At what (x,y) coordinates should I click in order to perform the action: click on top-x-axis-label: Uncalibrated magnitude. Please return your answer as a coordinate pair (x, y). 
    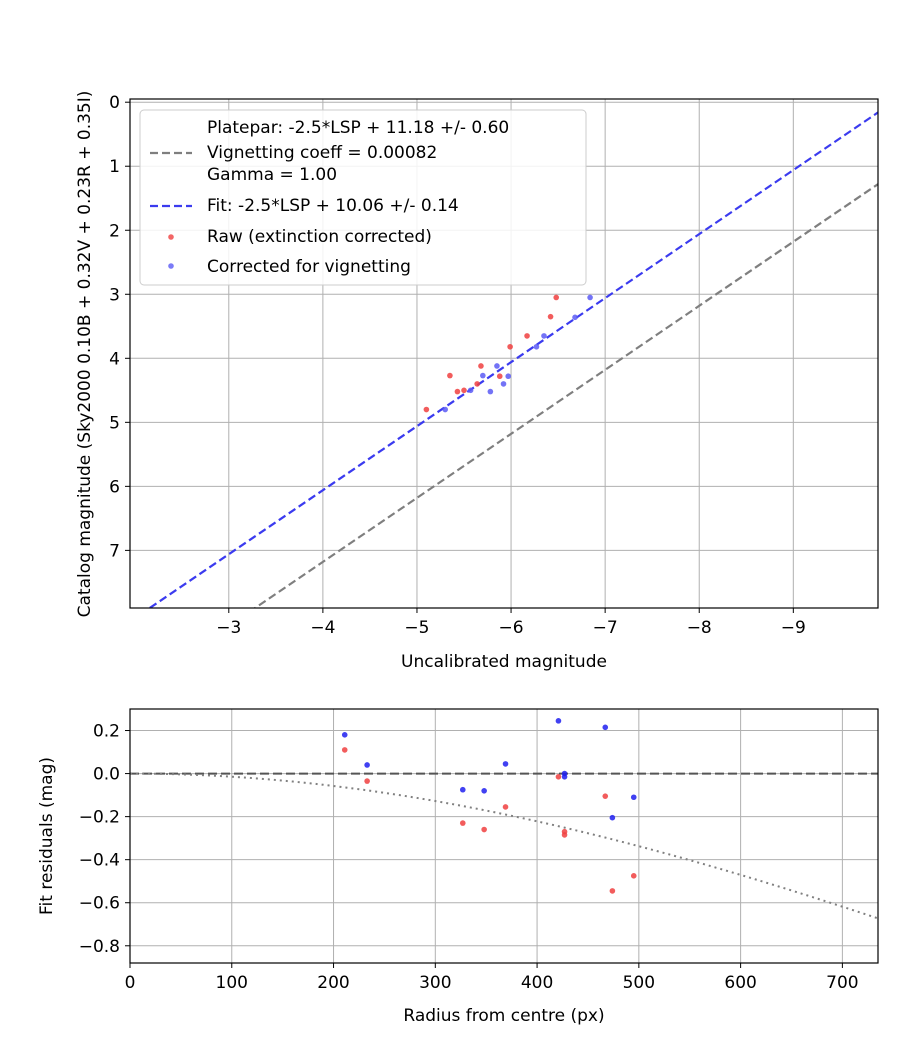
    Looking at the image, I should click on (504, 662).